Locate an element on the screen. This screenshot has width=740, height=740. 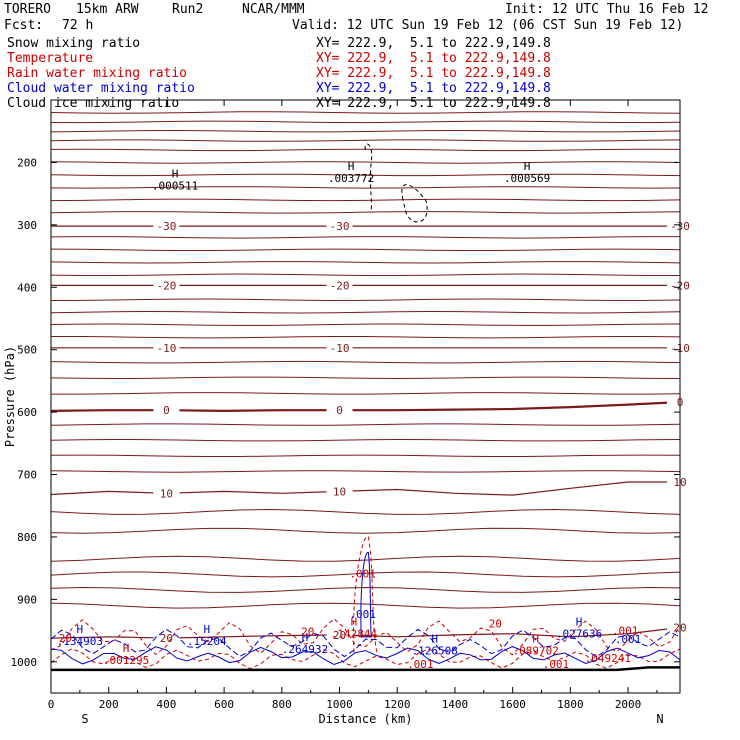
header-org: NCAR/MMM is located at coordinates (273, 9).